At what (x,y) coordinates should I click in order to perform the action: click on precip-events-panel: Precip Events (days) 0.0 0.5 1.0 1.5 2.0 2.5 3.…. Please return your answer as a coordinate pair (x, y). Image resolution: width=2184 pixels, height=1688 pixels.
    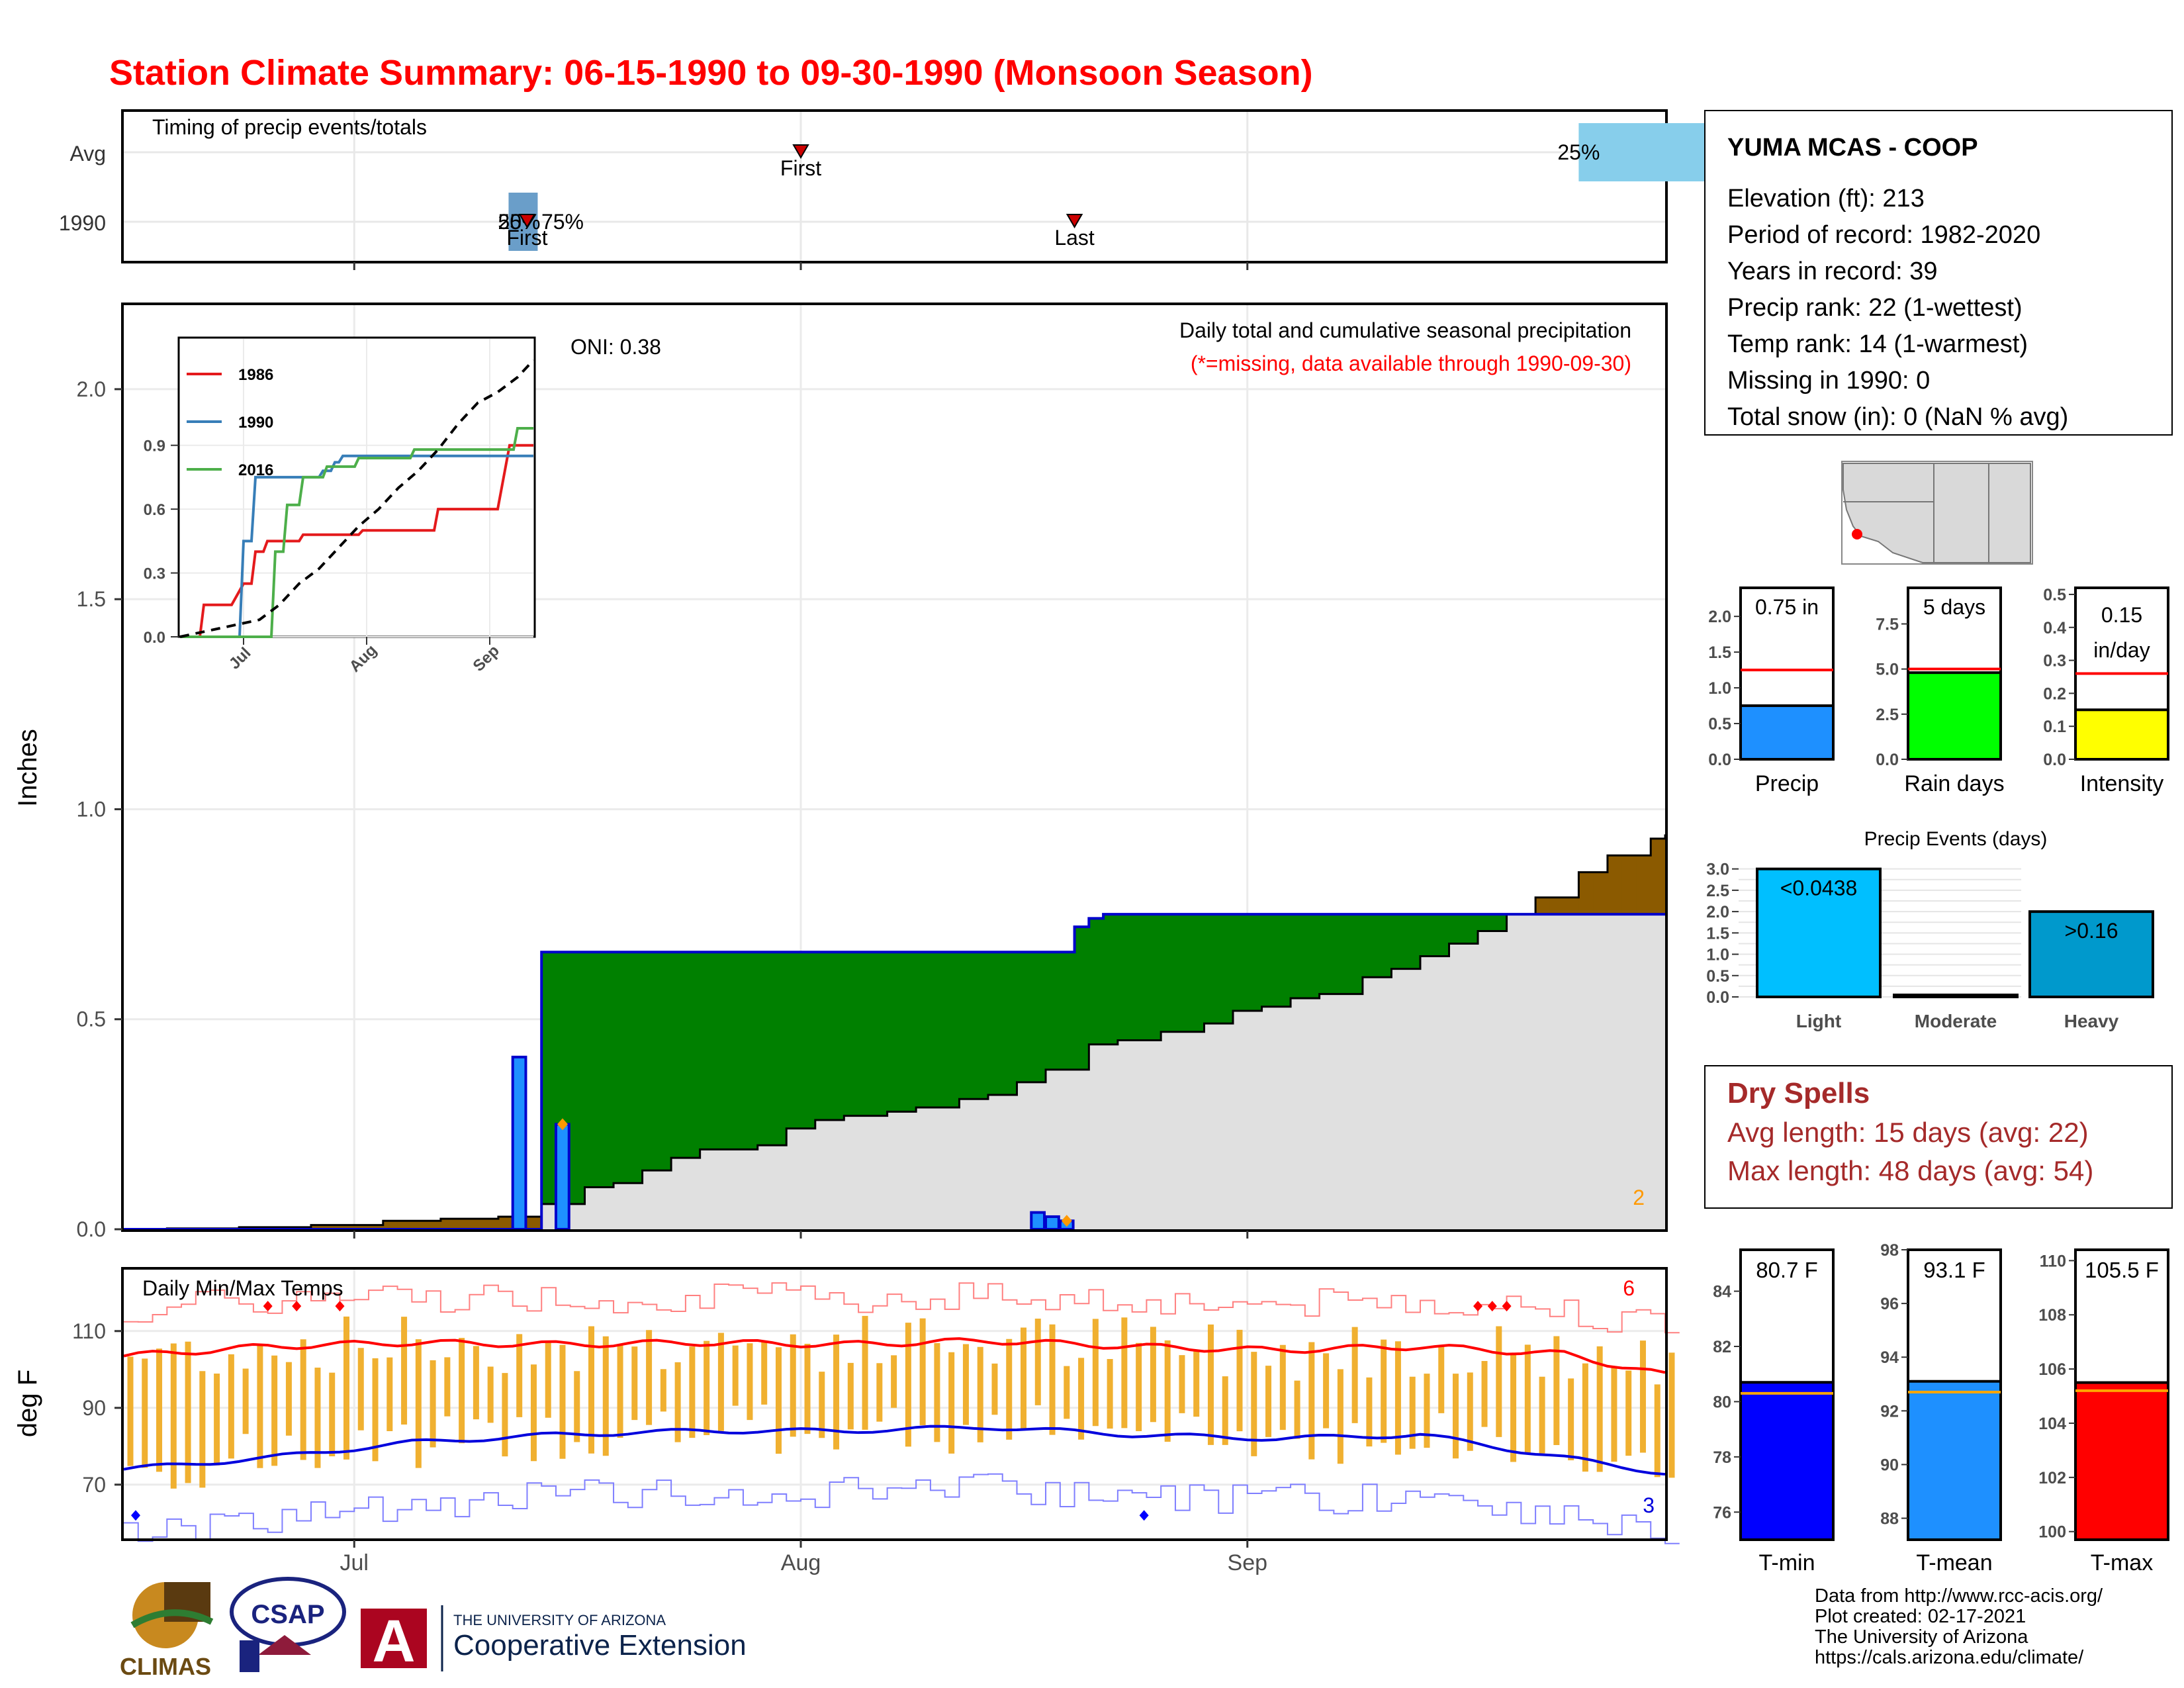
    Looking at the image, I should click on (1930, 929).